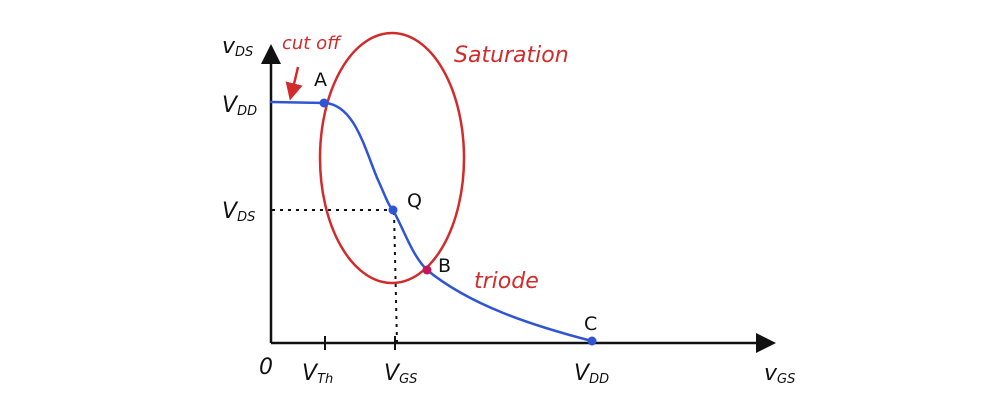 This screenshot has width=1000, height=419. I want to click on saturation-region-ellipse, so click(392, 158).